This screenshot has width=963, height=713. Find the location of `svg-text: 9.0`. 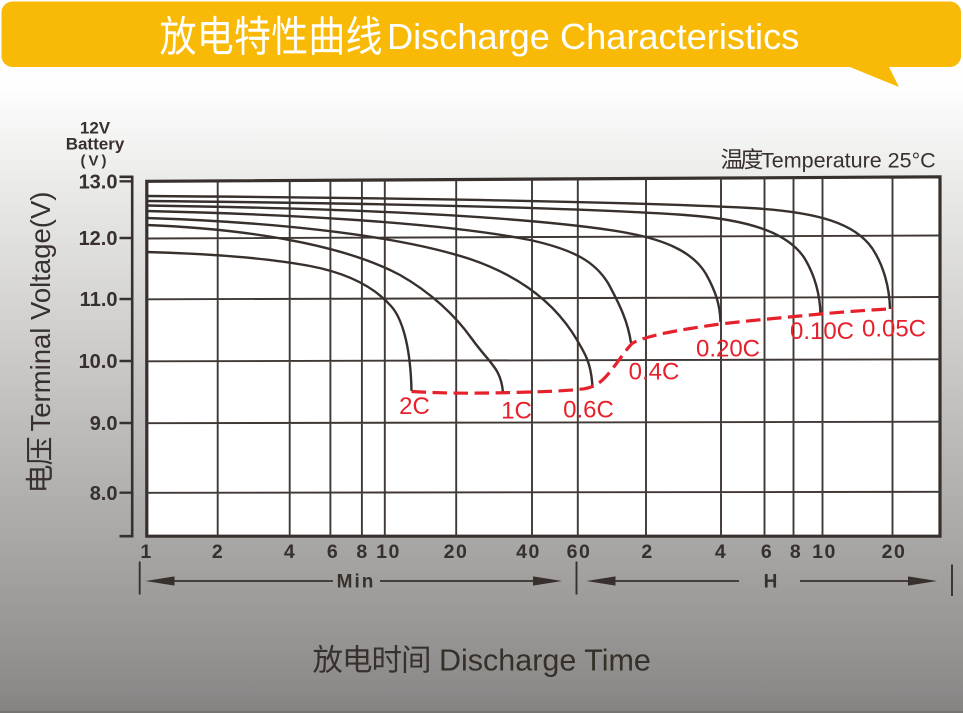

svg-text: 9.0 is located at coordinates (104, 424).